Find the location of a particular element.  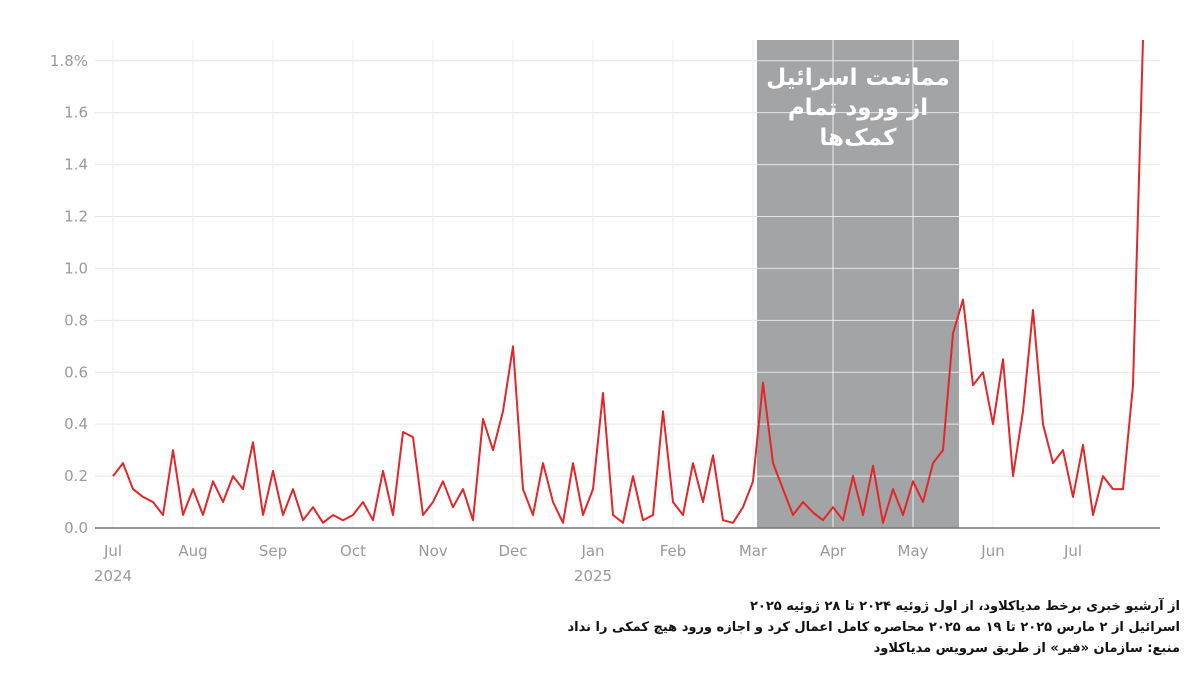

year-label: 2025 is located at coordinates (593, 576).